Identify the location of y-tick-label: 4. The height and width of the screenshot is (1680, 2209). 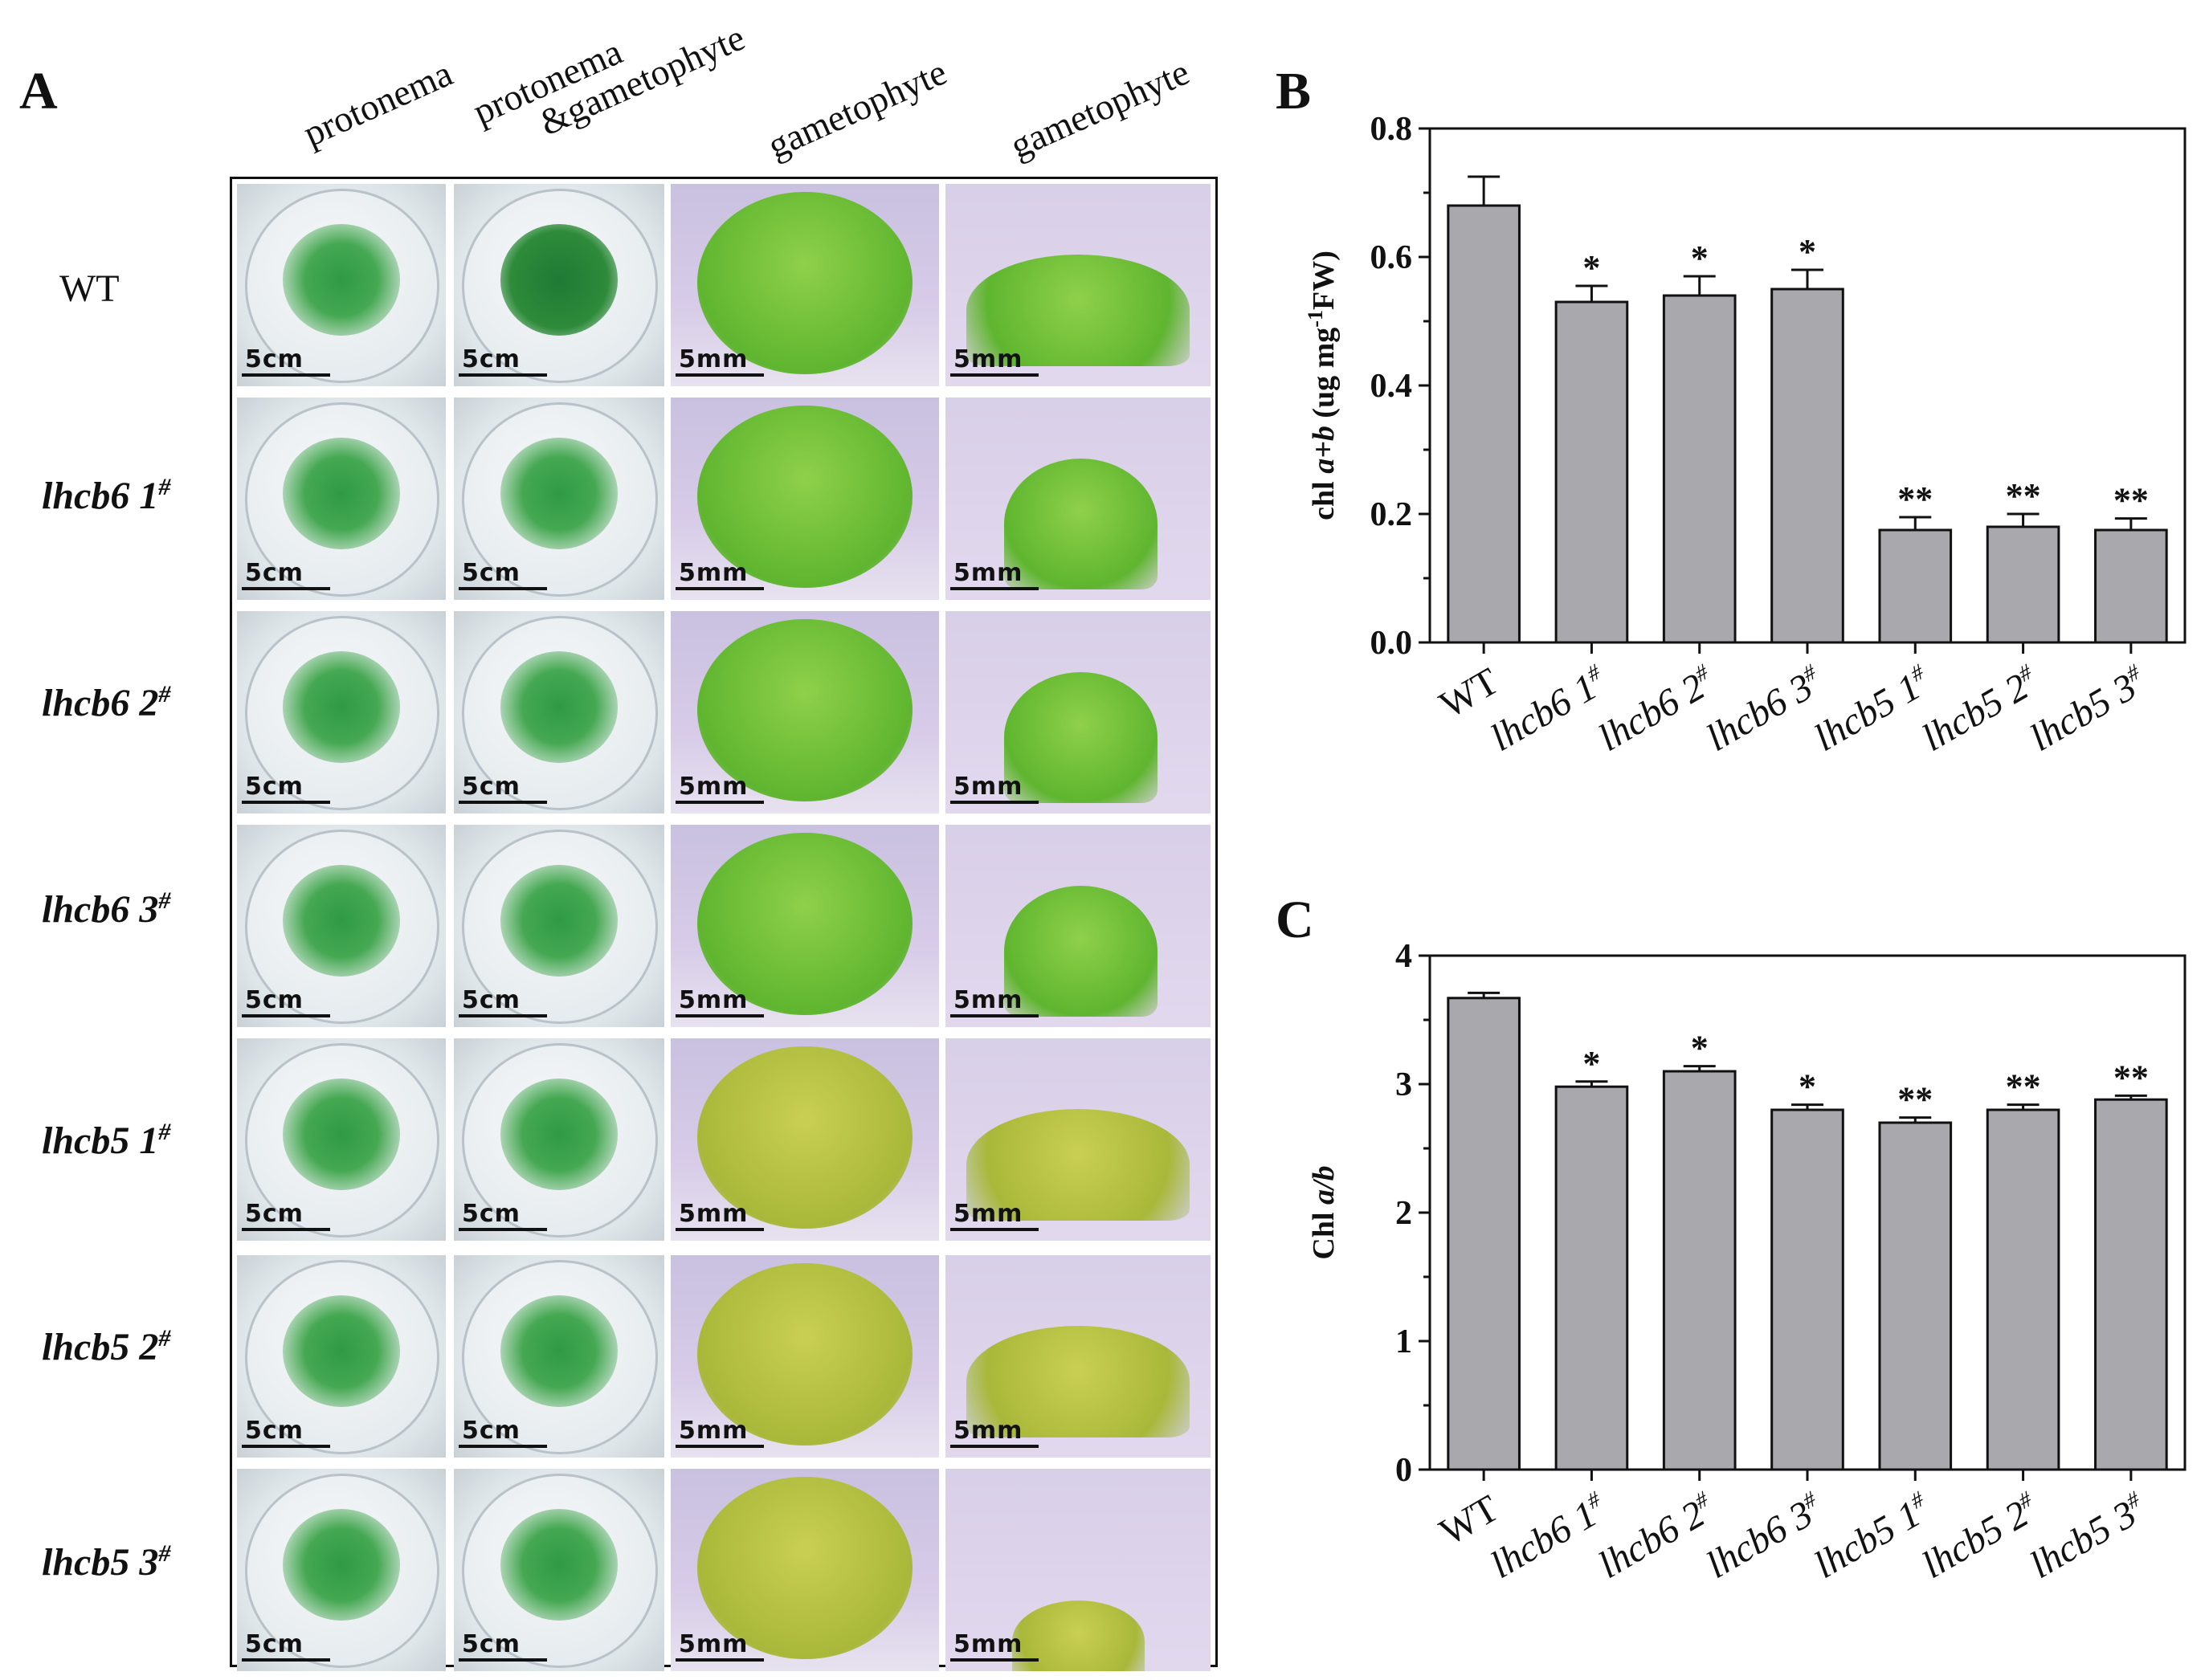
(1403, 957).